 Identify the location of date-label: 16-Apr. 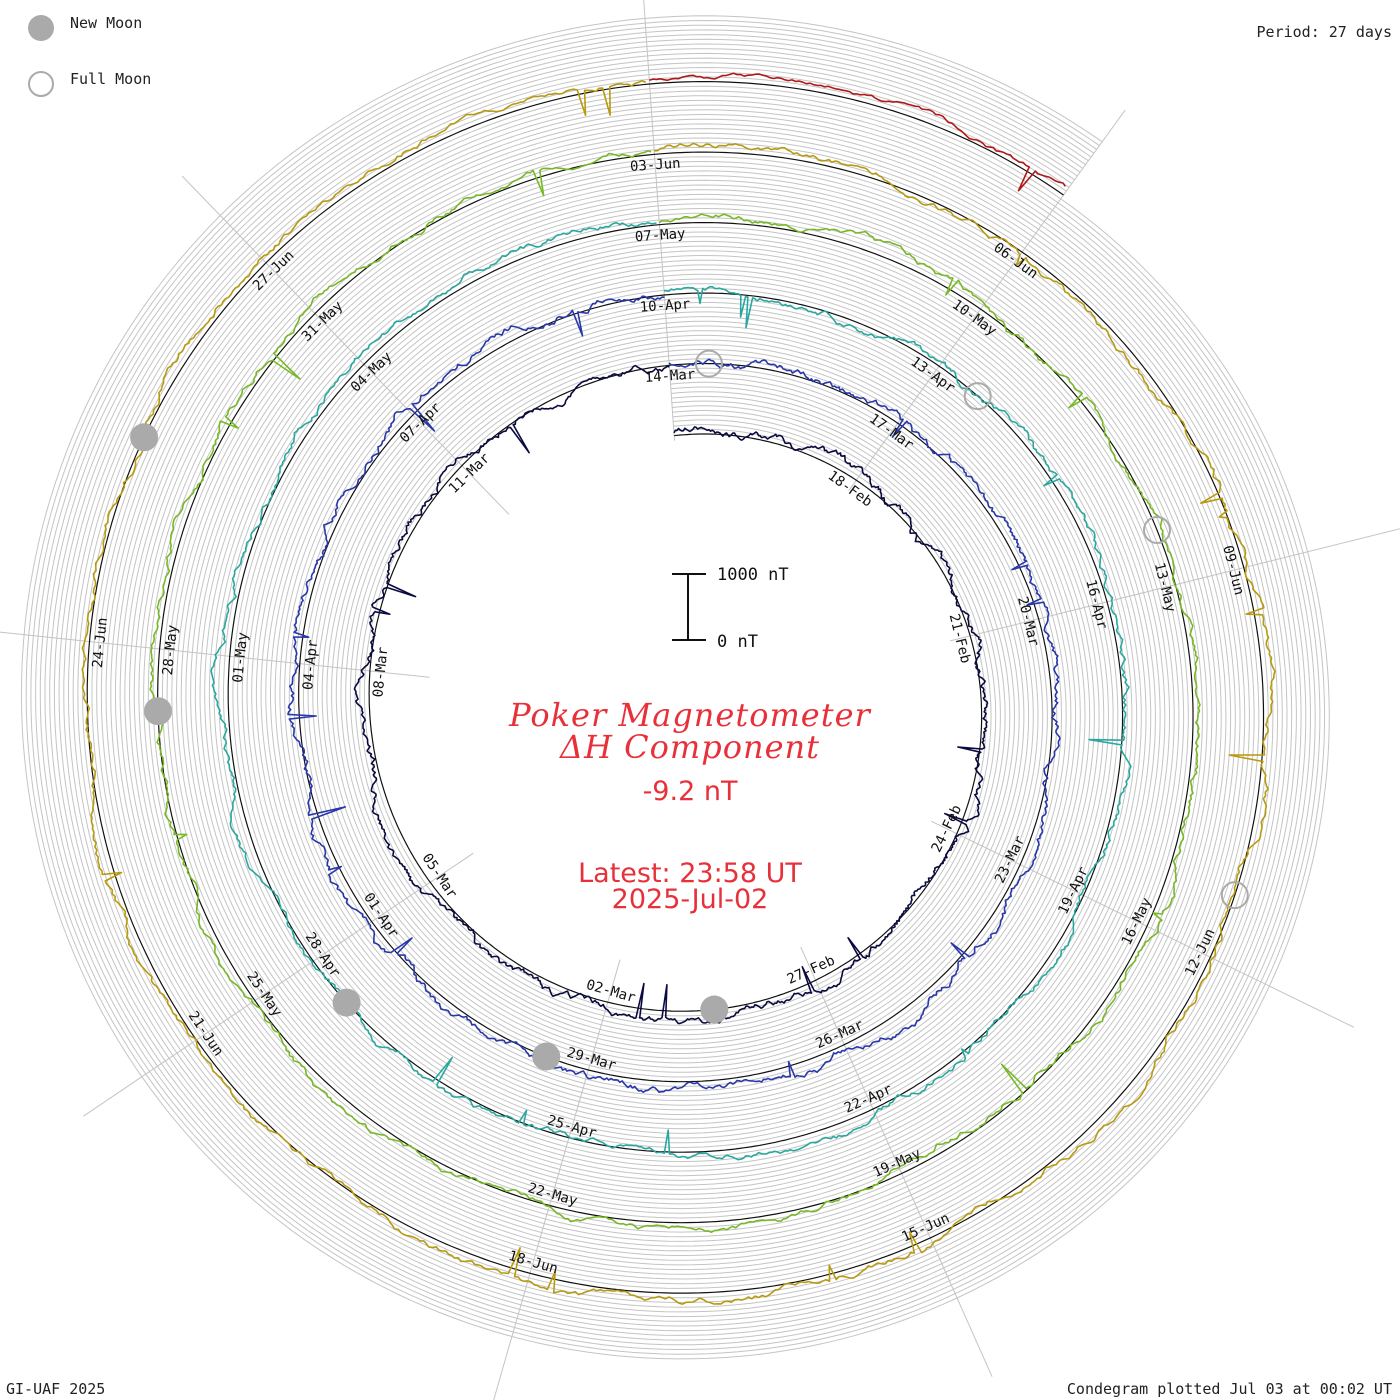
(1096, 604).